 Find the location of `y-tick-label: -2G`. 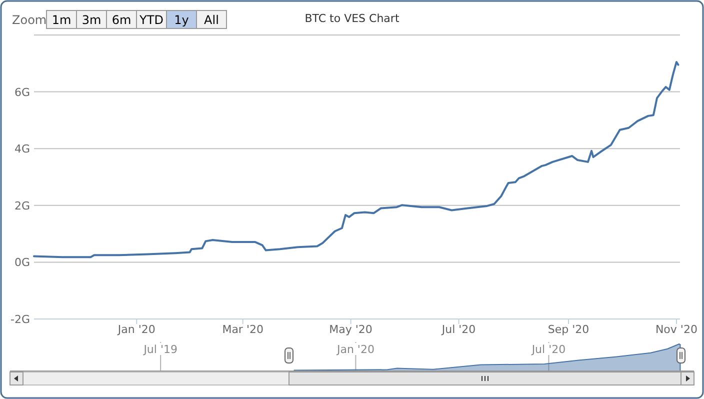

y-tick-label: -2G is located at coordinates (20, 319).